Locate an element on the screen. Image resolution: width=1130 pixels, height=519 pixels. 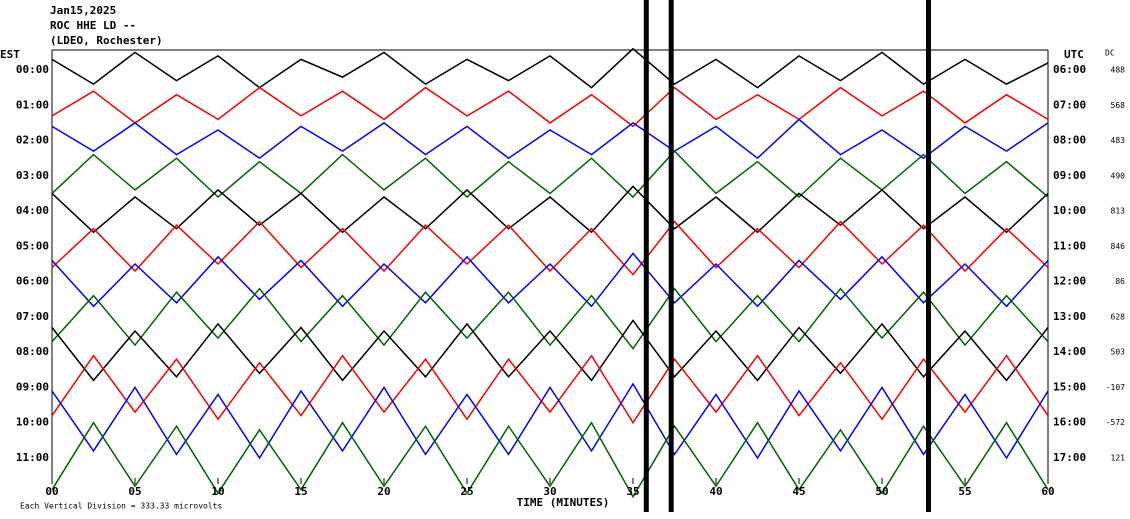
est-label: 02:00 is located at coordinates (32, 140).